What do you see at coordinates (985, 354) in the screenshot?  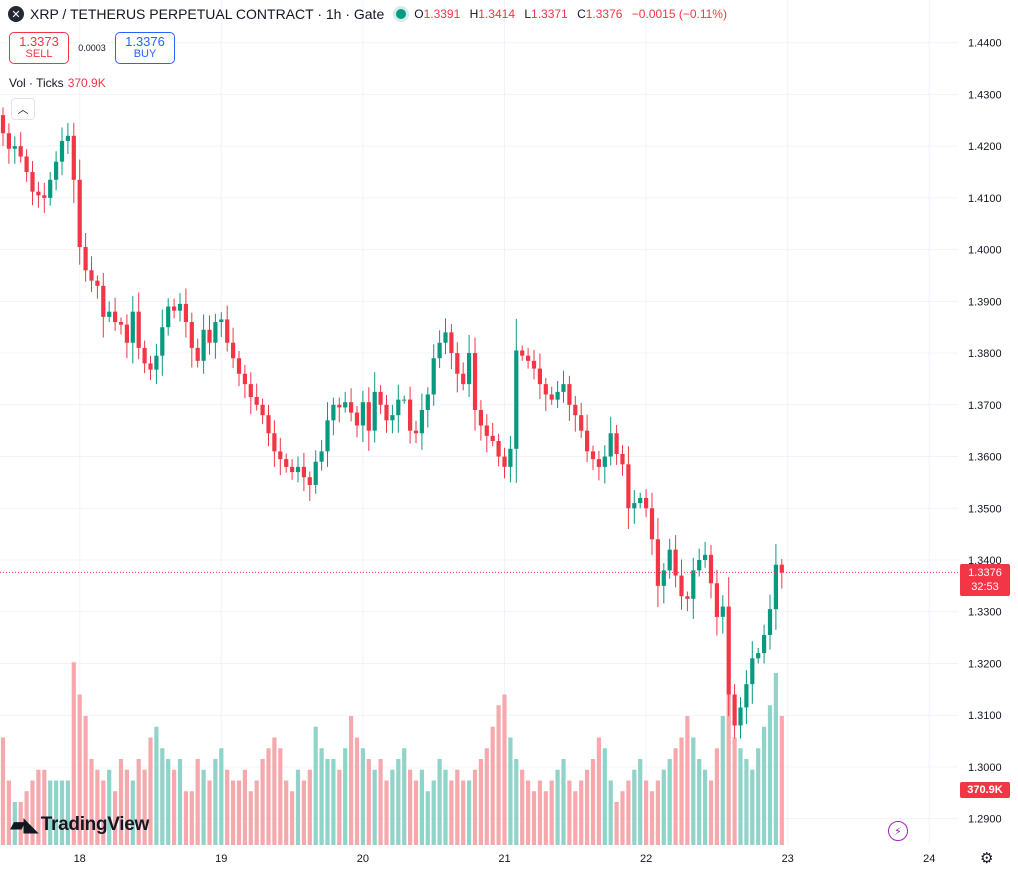 I see `price-tick-label: 1.3800` at bounding box center [985, 354].